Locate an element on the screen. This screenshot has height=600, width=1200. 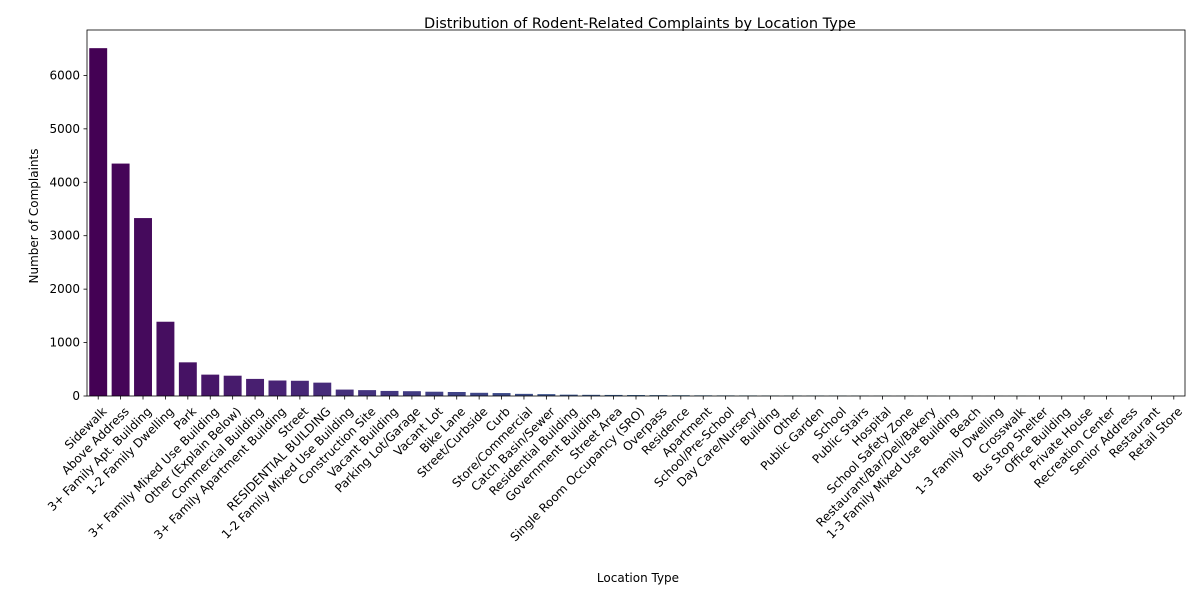
y-axis: 0 1000 2000 3000 4000 5000 6000 is located at coordinates (68, 235).